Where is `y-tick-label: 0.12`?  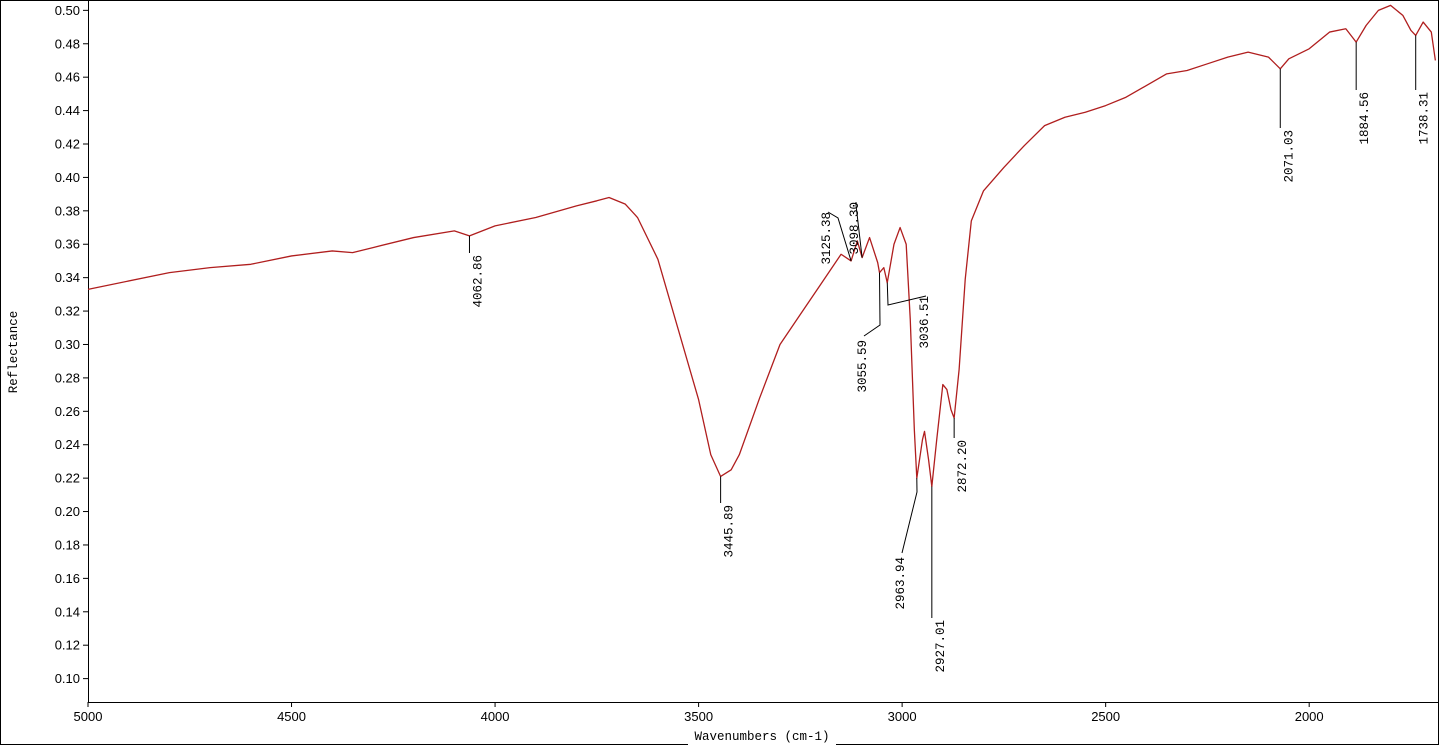 y-tick-label: 0.12 is located at coordinates (67, 645).